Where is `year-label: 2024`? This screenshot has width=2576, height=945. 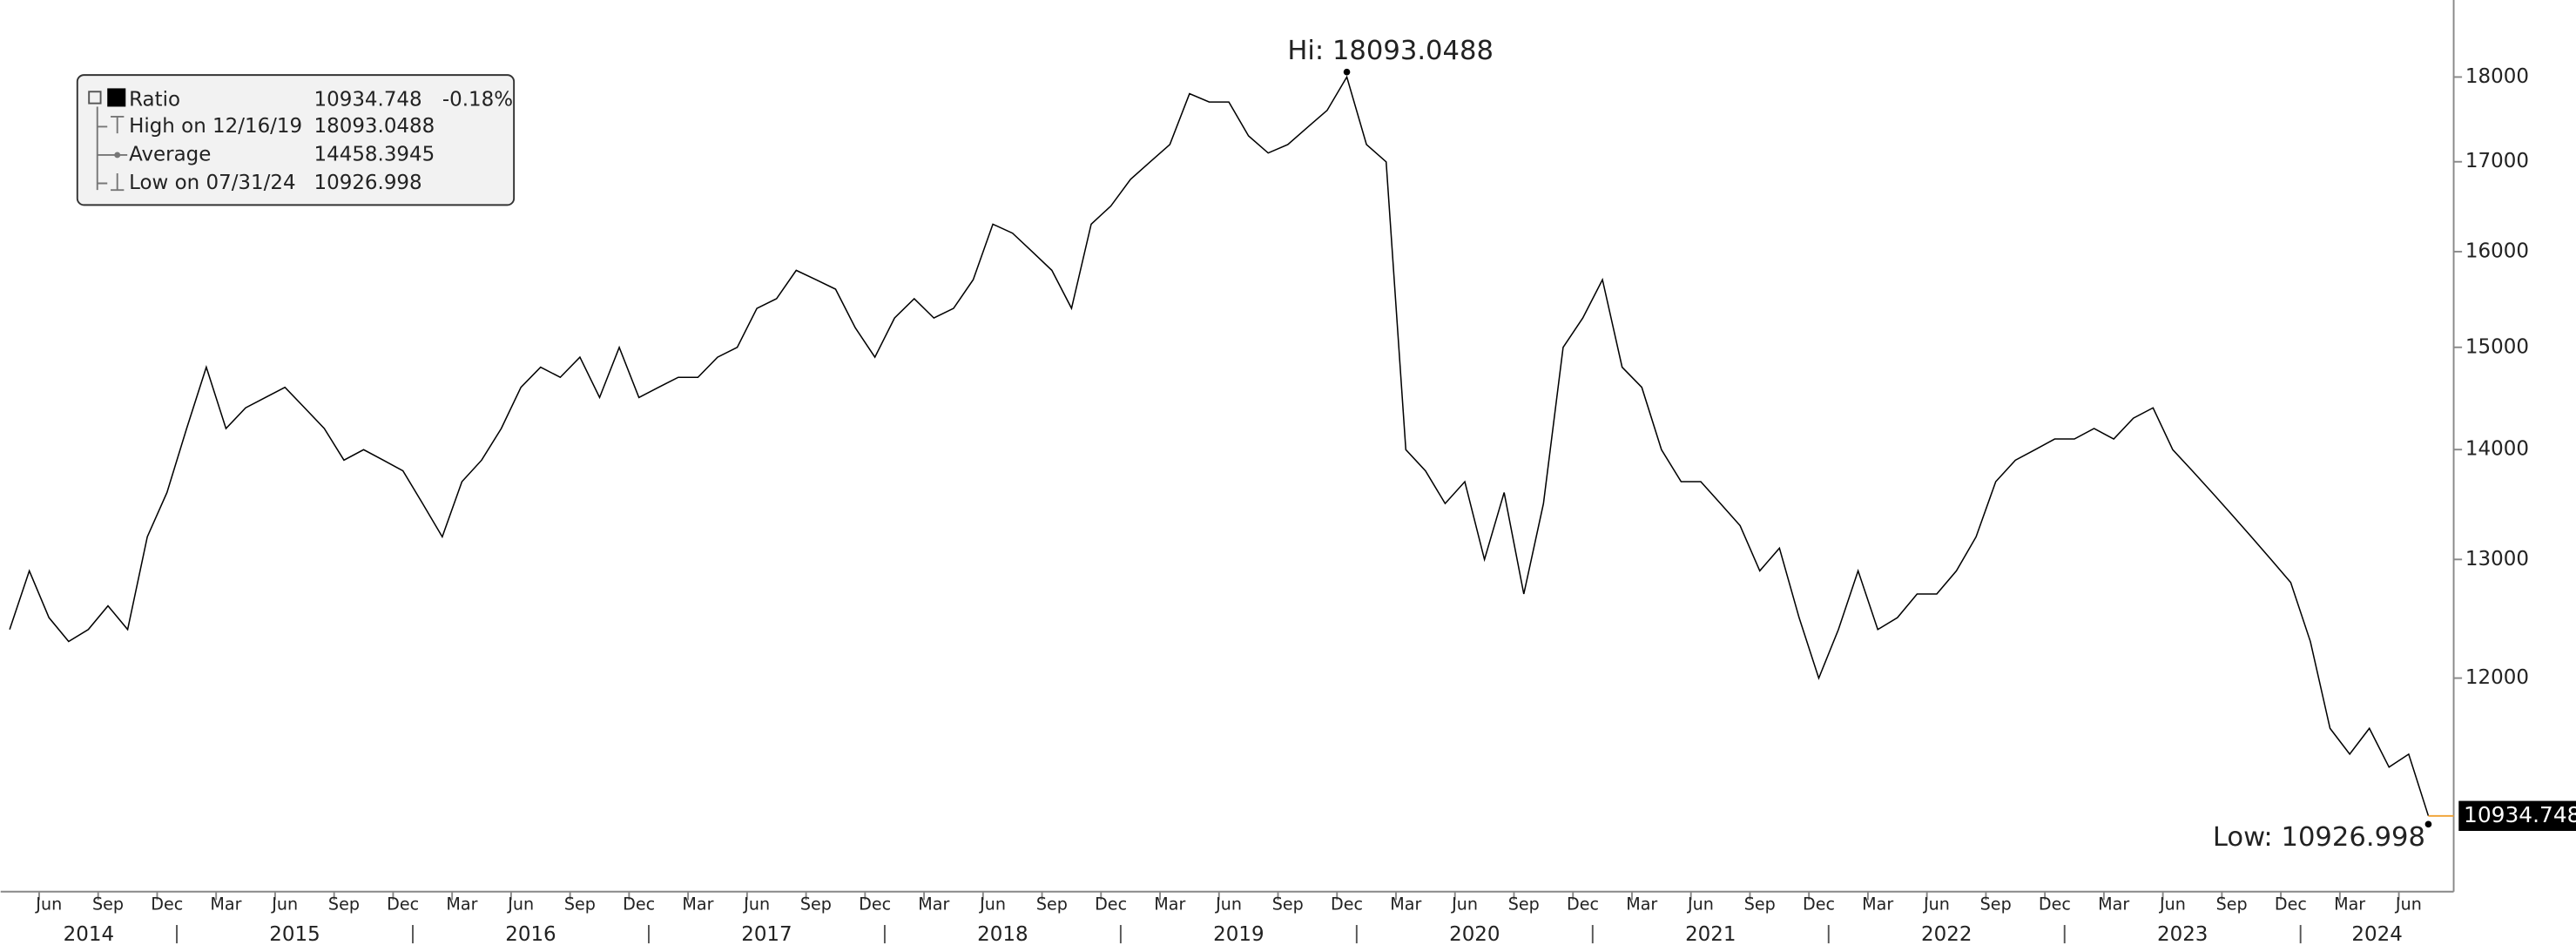 year-label: 2024 is located at coordinates (2376, 934).